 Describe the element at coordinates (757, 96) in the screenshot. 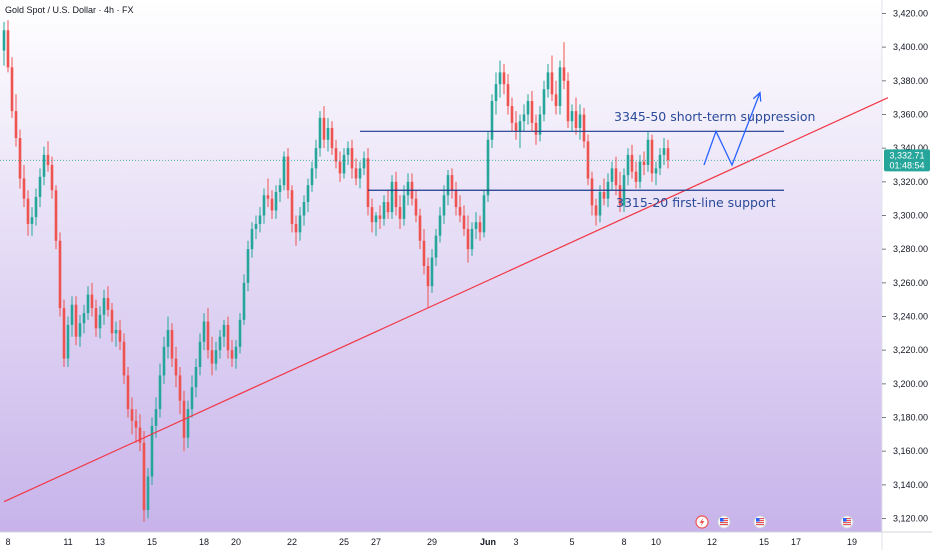

I see `projection-arrowhead` at that location.